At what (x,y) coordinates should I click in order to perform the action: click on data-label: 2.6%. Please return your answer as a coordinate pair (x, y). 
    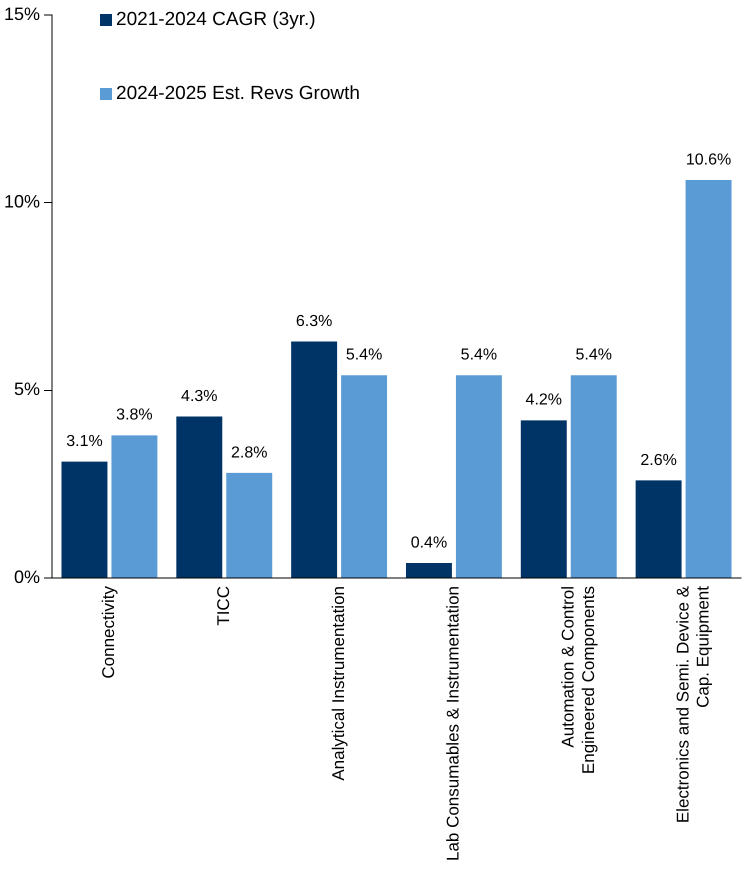
    Looking at the image, I should click on (658, 460).